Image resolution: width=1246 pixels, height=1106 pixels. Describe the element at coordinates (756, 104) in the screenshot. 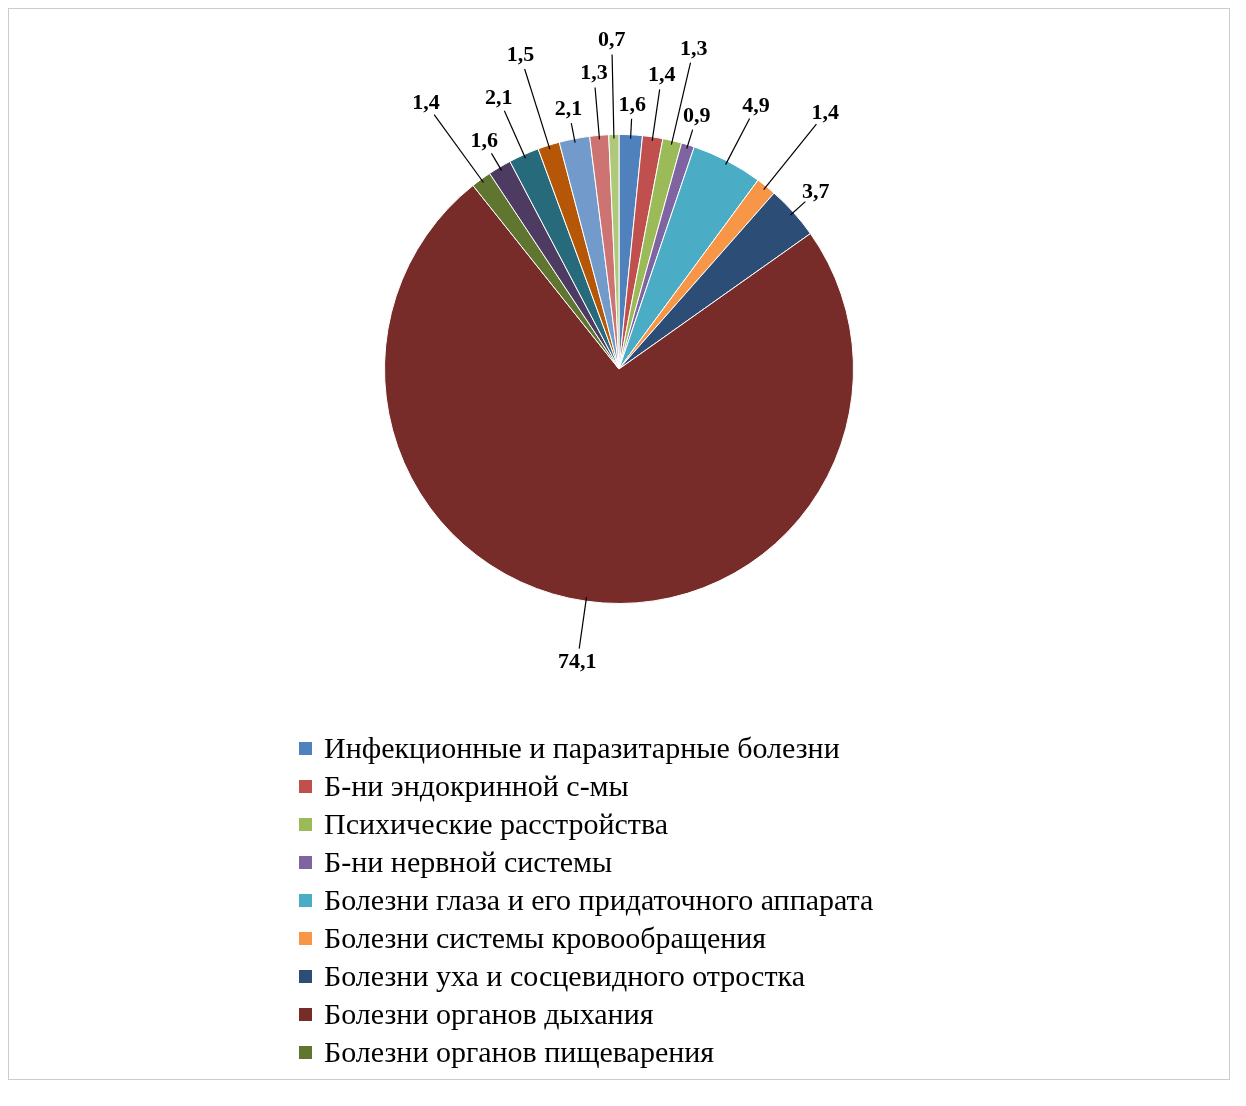

I see `data-label: 4,9` at that location.